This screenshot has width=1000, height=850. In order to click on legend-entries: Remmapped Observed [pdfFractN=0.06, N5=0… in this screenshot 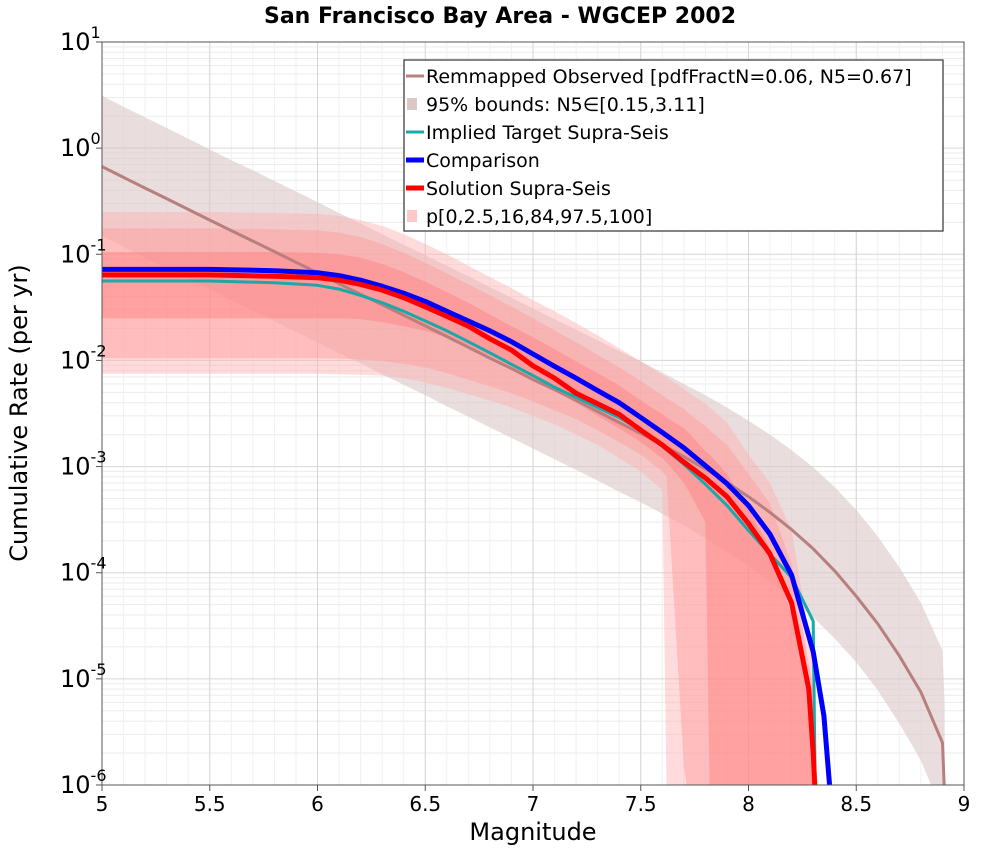, I will do `click(659, 147)`.